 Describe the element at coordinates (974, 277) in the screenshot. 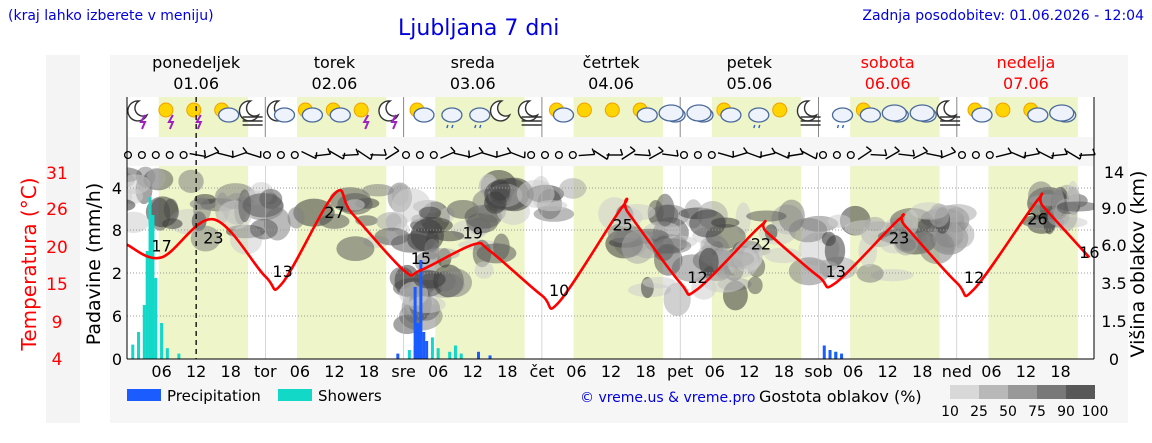

I see `temperature-label: 12` at that location.